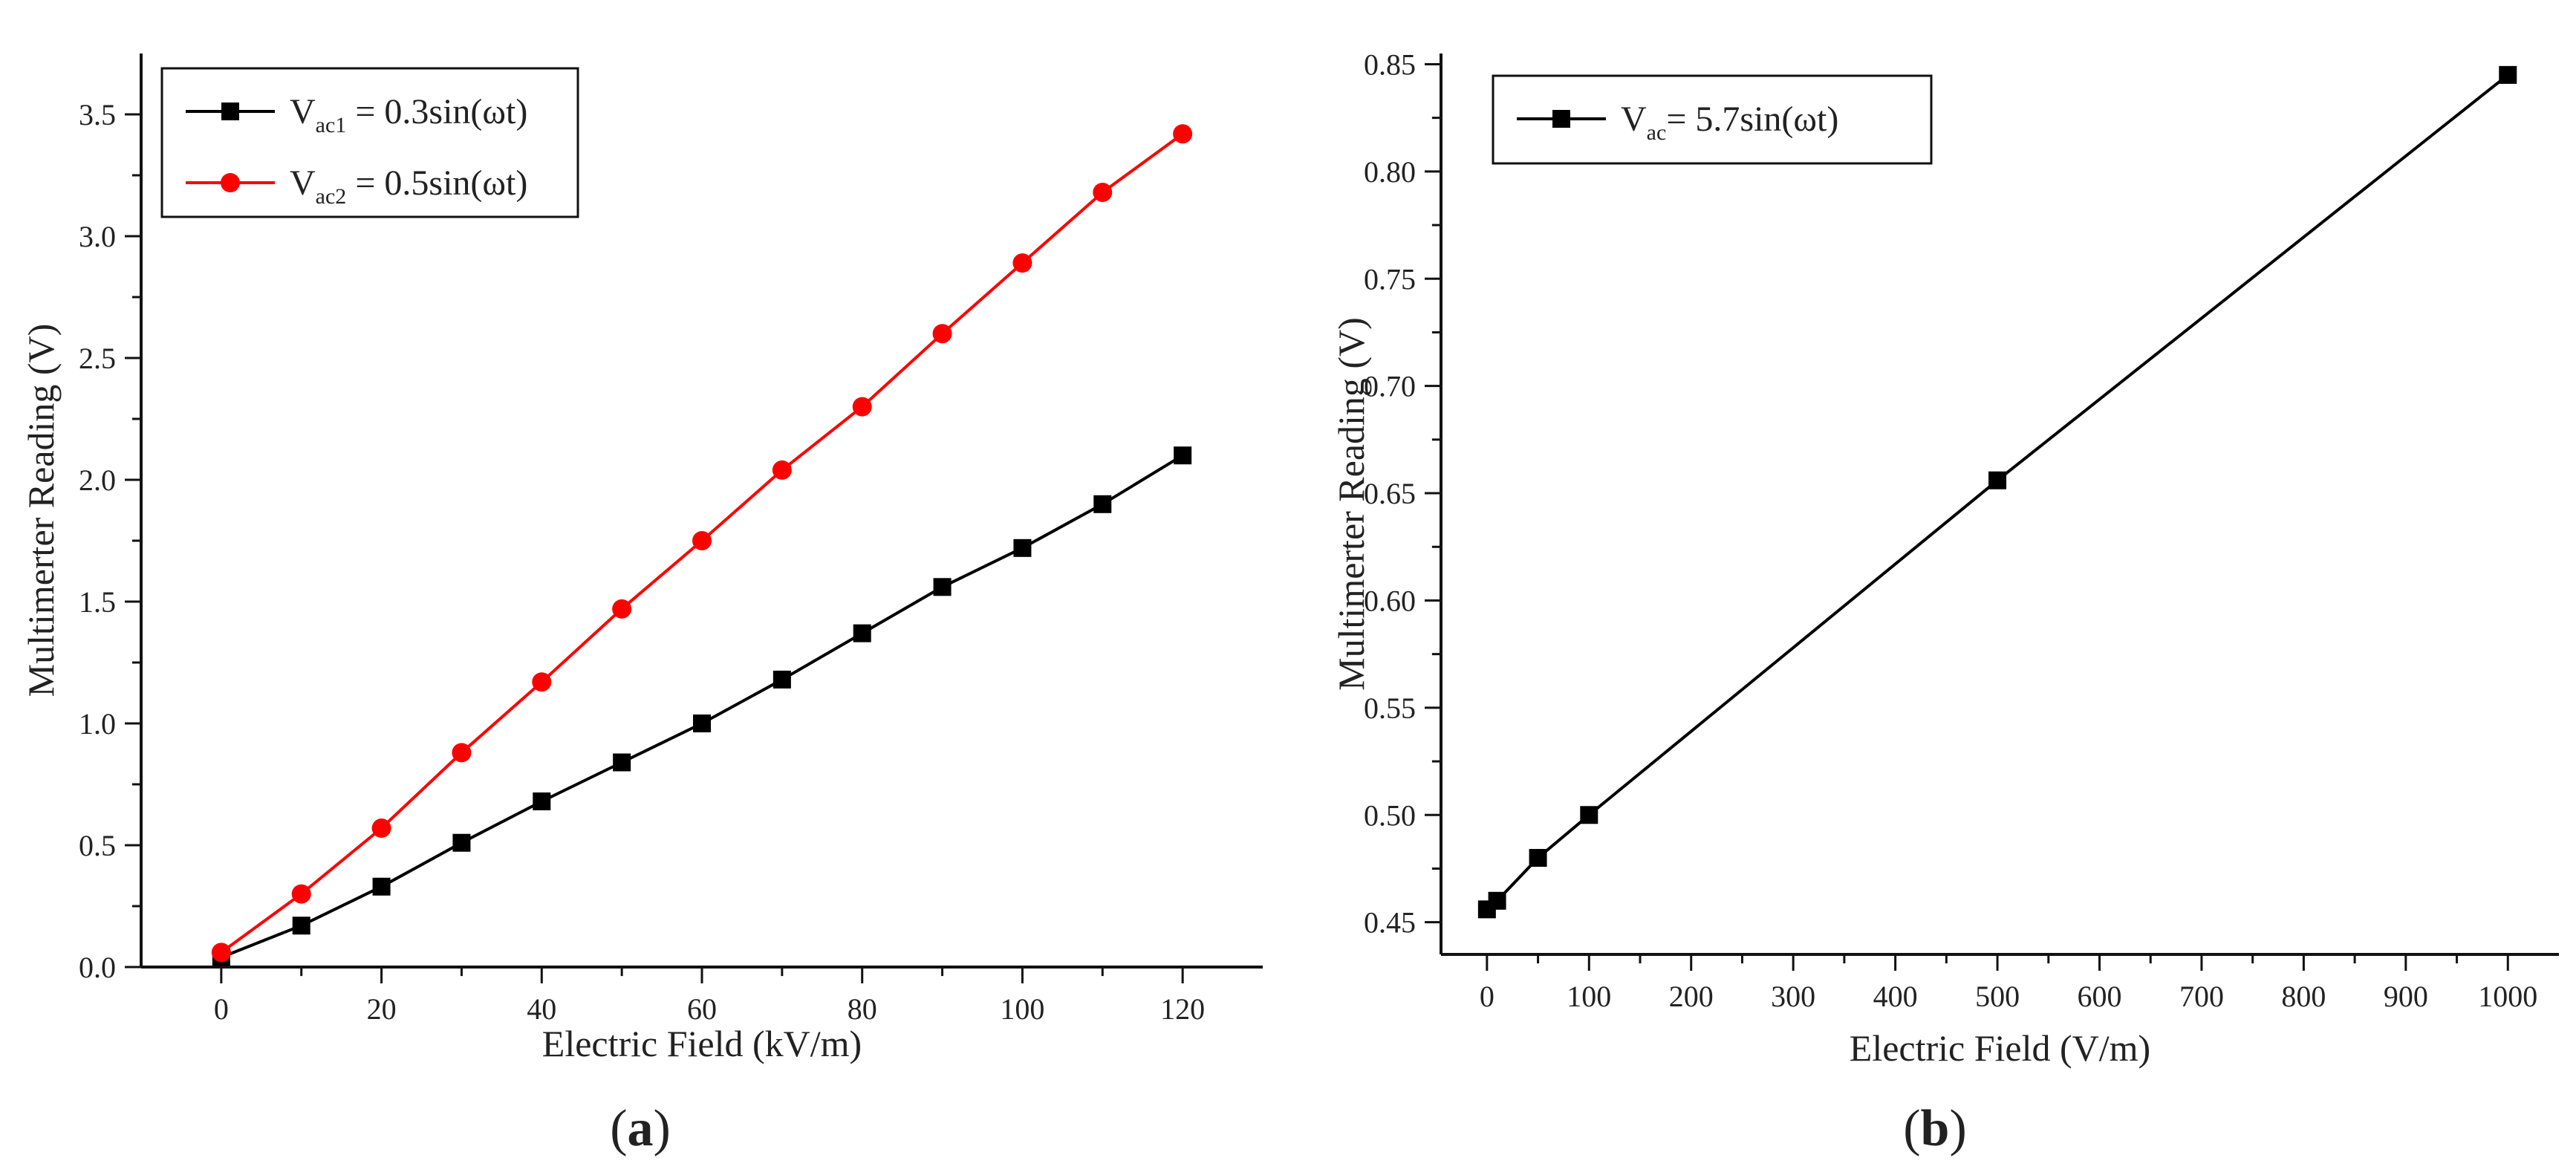 This screenshot has height=1175, width=2576. I want to click on x-tick-label: 40, so click(541, 1009).